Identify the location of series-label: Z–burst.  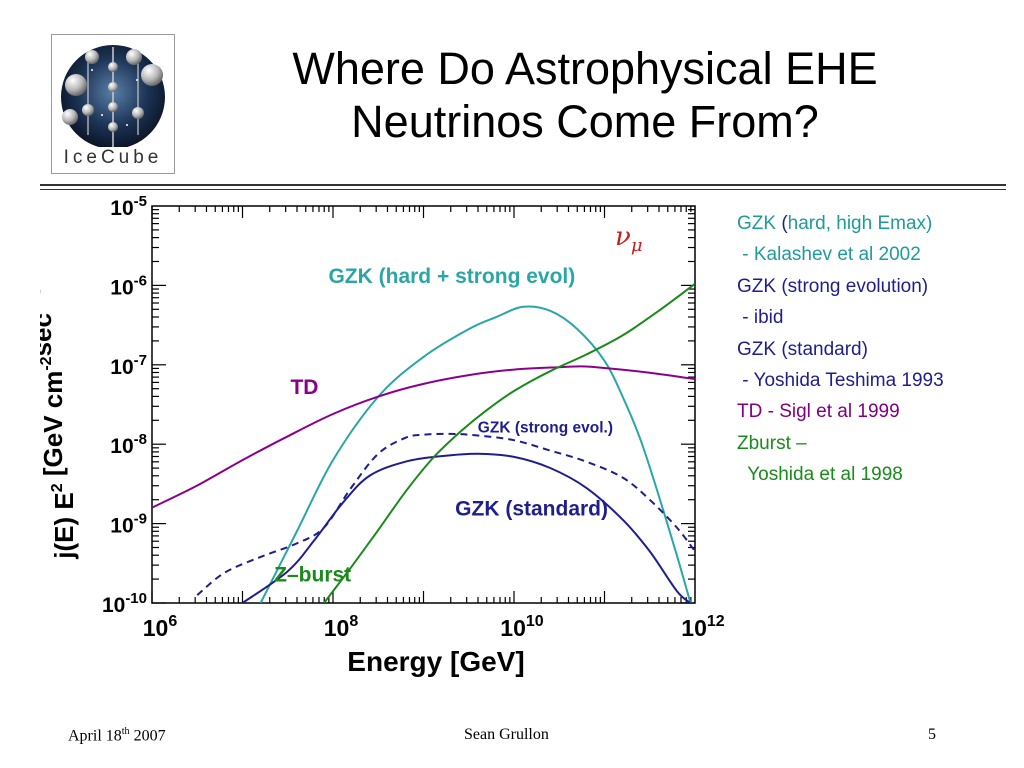
(312, 575).